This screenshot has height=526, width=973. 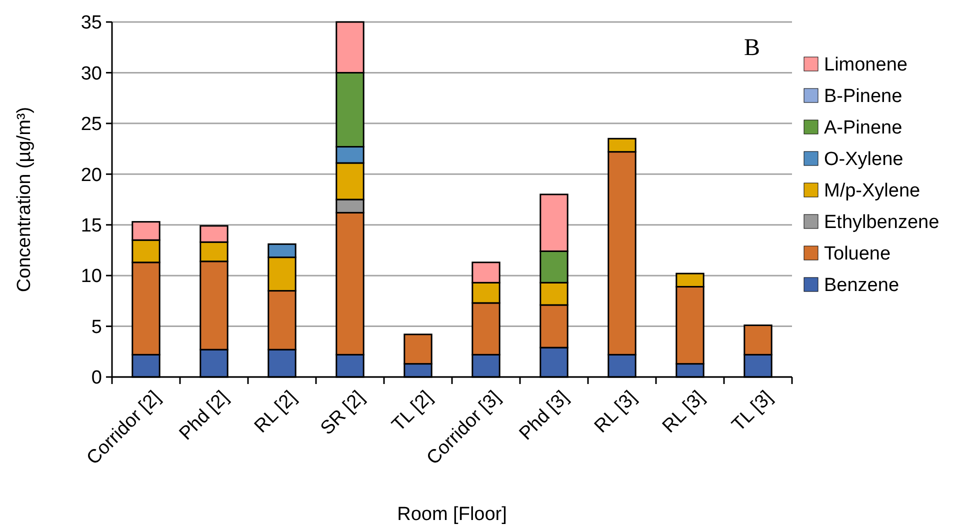 I want to click on y-tick-label: 35, so click(x=91, y=23).